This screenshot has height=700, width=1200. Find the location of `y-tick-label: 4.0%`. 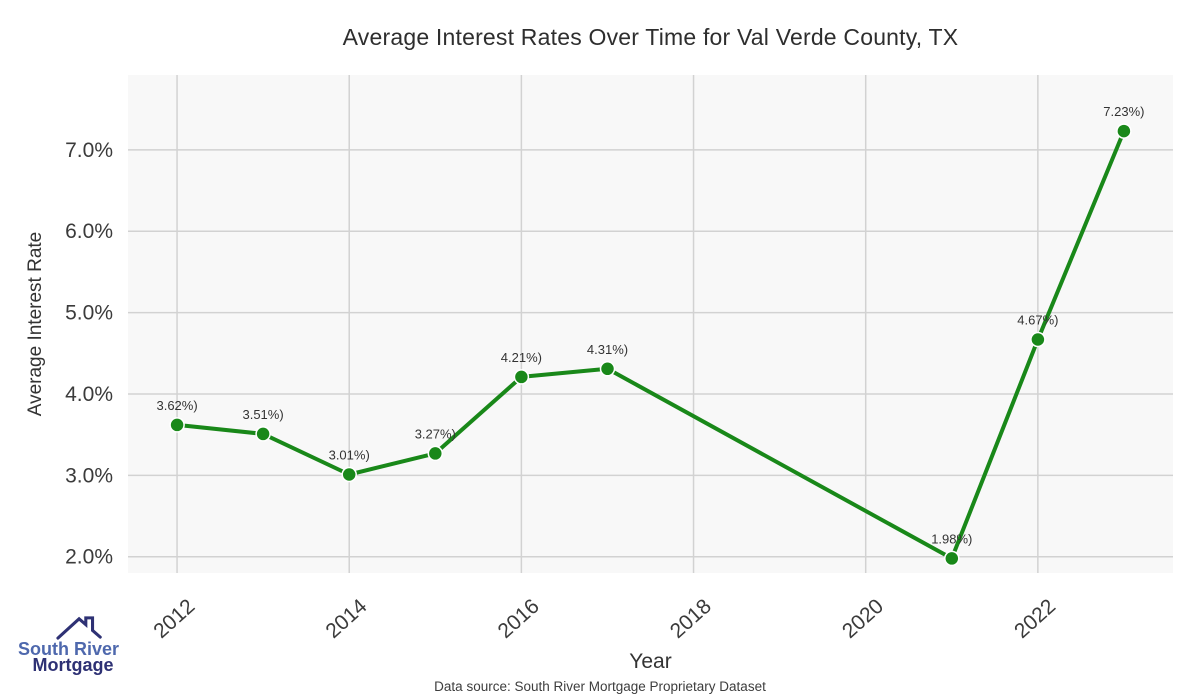

y-tick-label: 4.0% is located at coordinates (89, 394).